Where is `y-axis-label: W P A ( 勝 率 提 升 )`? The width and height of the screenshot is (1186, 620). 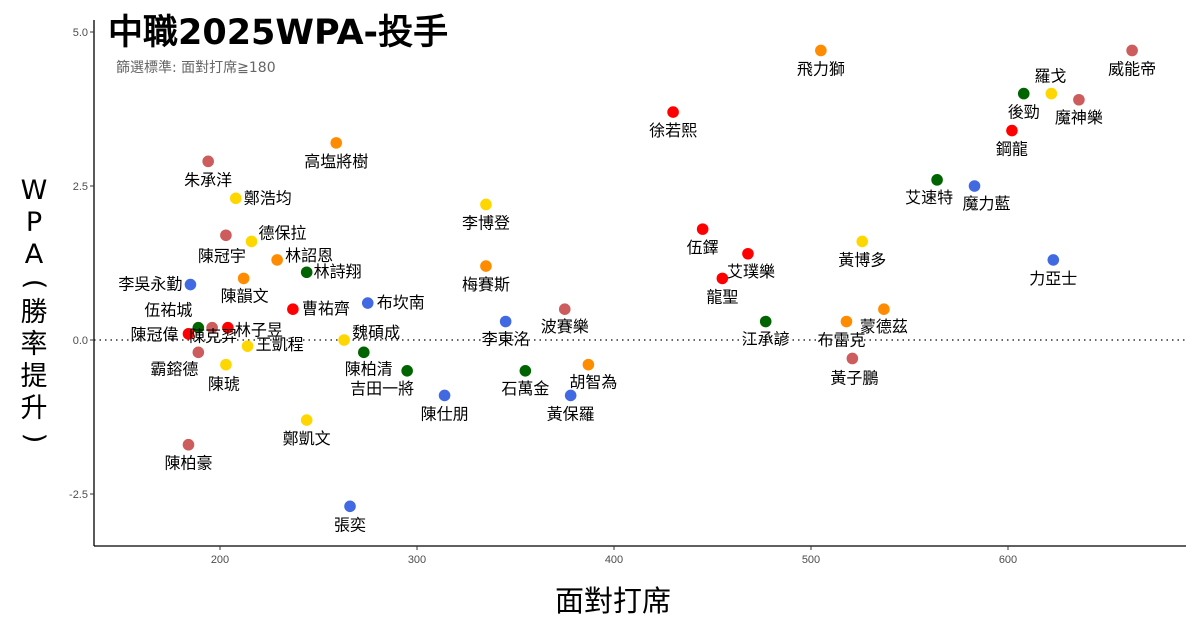 y-axis-label: W P A ( 勝 率 提 升 ) is located at coordinates (34, 313).